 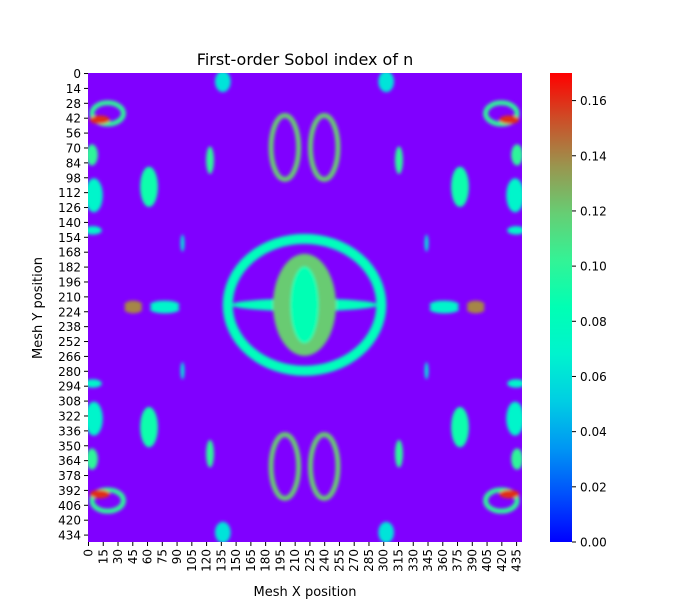 I want to click on x-tick-label-19: 285, so click(x=369, y=560).